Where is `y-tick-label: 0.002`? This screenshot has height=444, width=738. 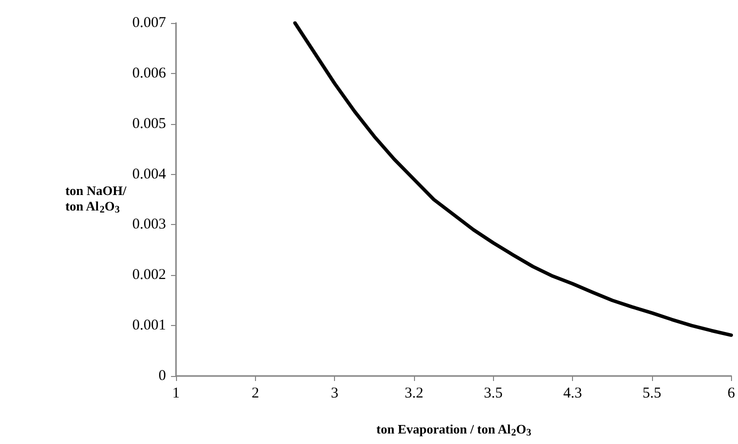 y-tick-label: 0.002 is located at coordinates (149, 275).